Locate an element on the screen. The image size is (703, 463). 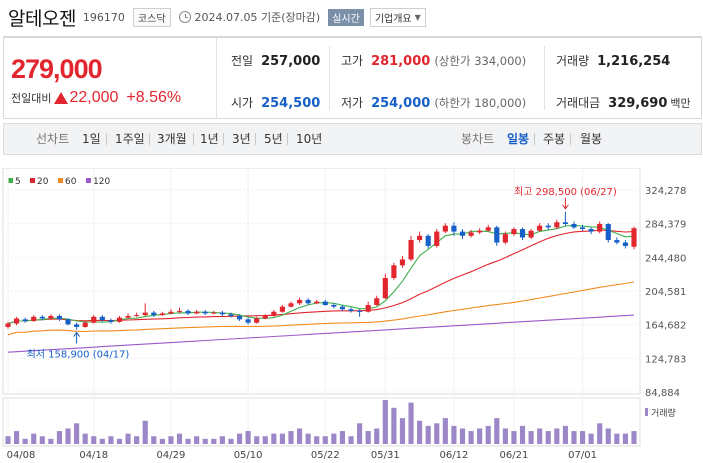
tab-period-5y: 5년 is located at coordinates (273, 139).